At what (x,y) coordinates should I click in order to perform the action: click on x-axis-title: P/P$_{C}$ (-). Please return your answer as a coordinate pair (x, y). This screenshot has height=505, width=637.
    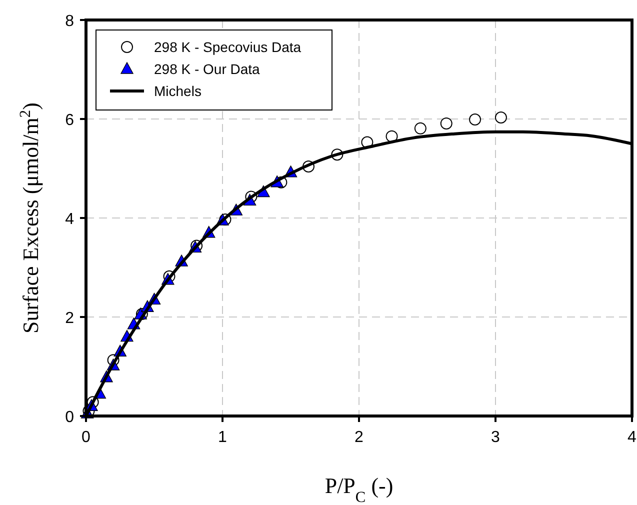
    Looking at the image, I should click on (359, 489).